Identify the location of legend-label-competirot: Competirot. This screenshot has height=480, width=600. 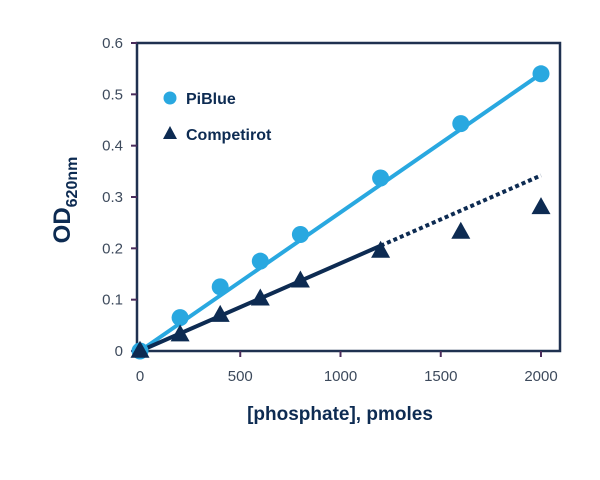
(229, 135).